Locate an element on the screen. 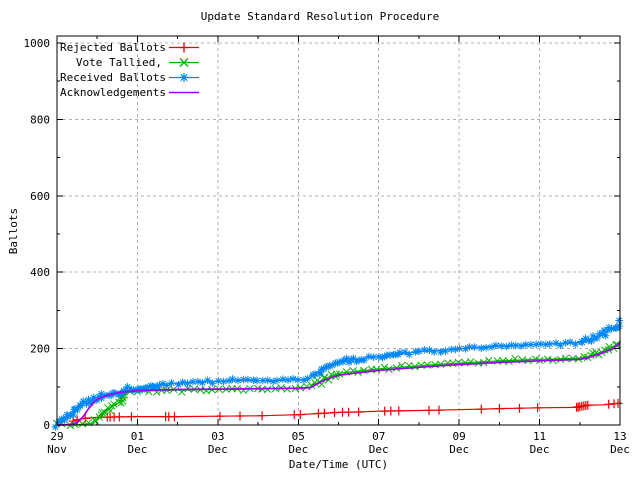 The width and height of the screenshot is (640, 480). plus-marker-icon is located at coordinates (184, 47).